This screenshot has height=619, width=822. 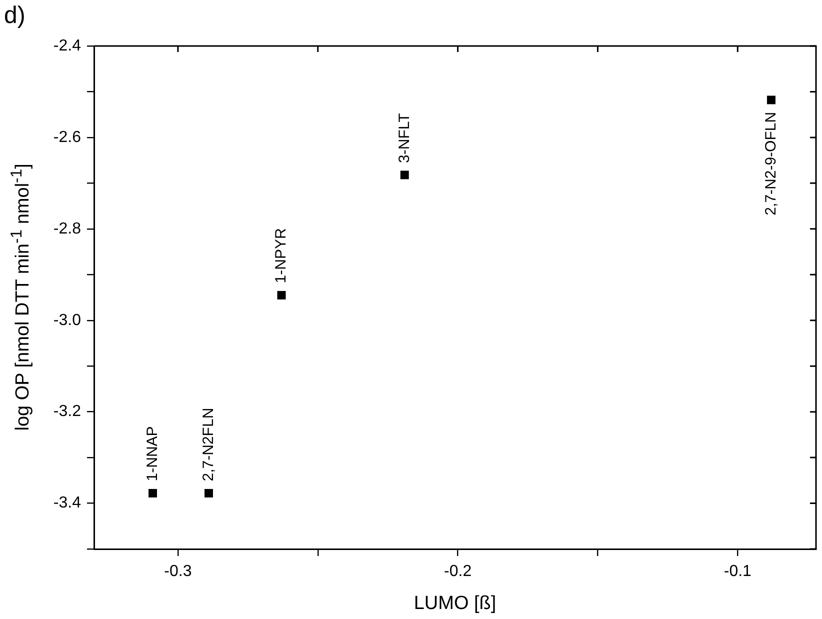 I want to click on y-tick-label: -3.2, so click(x=67, y=411).